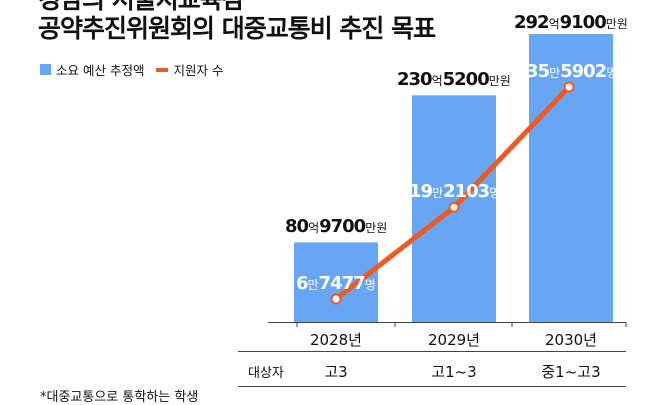 The image size is (666, 405). What do you see at coordinates (141, 7) in the screenshot?
I see `chart-title-line-1: 경남의 서울지교육감` at bounding box center [141, 7].